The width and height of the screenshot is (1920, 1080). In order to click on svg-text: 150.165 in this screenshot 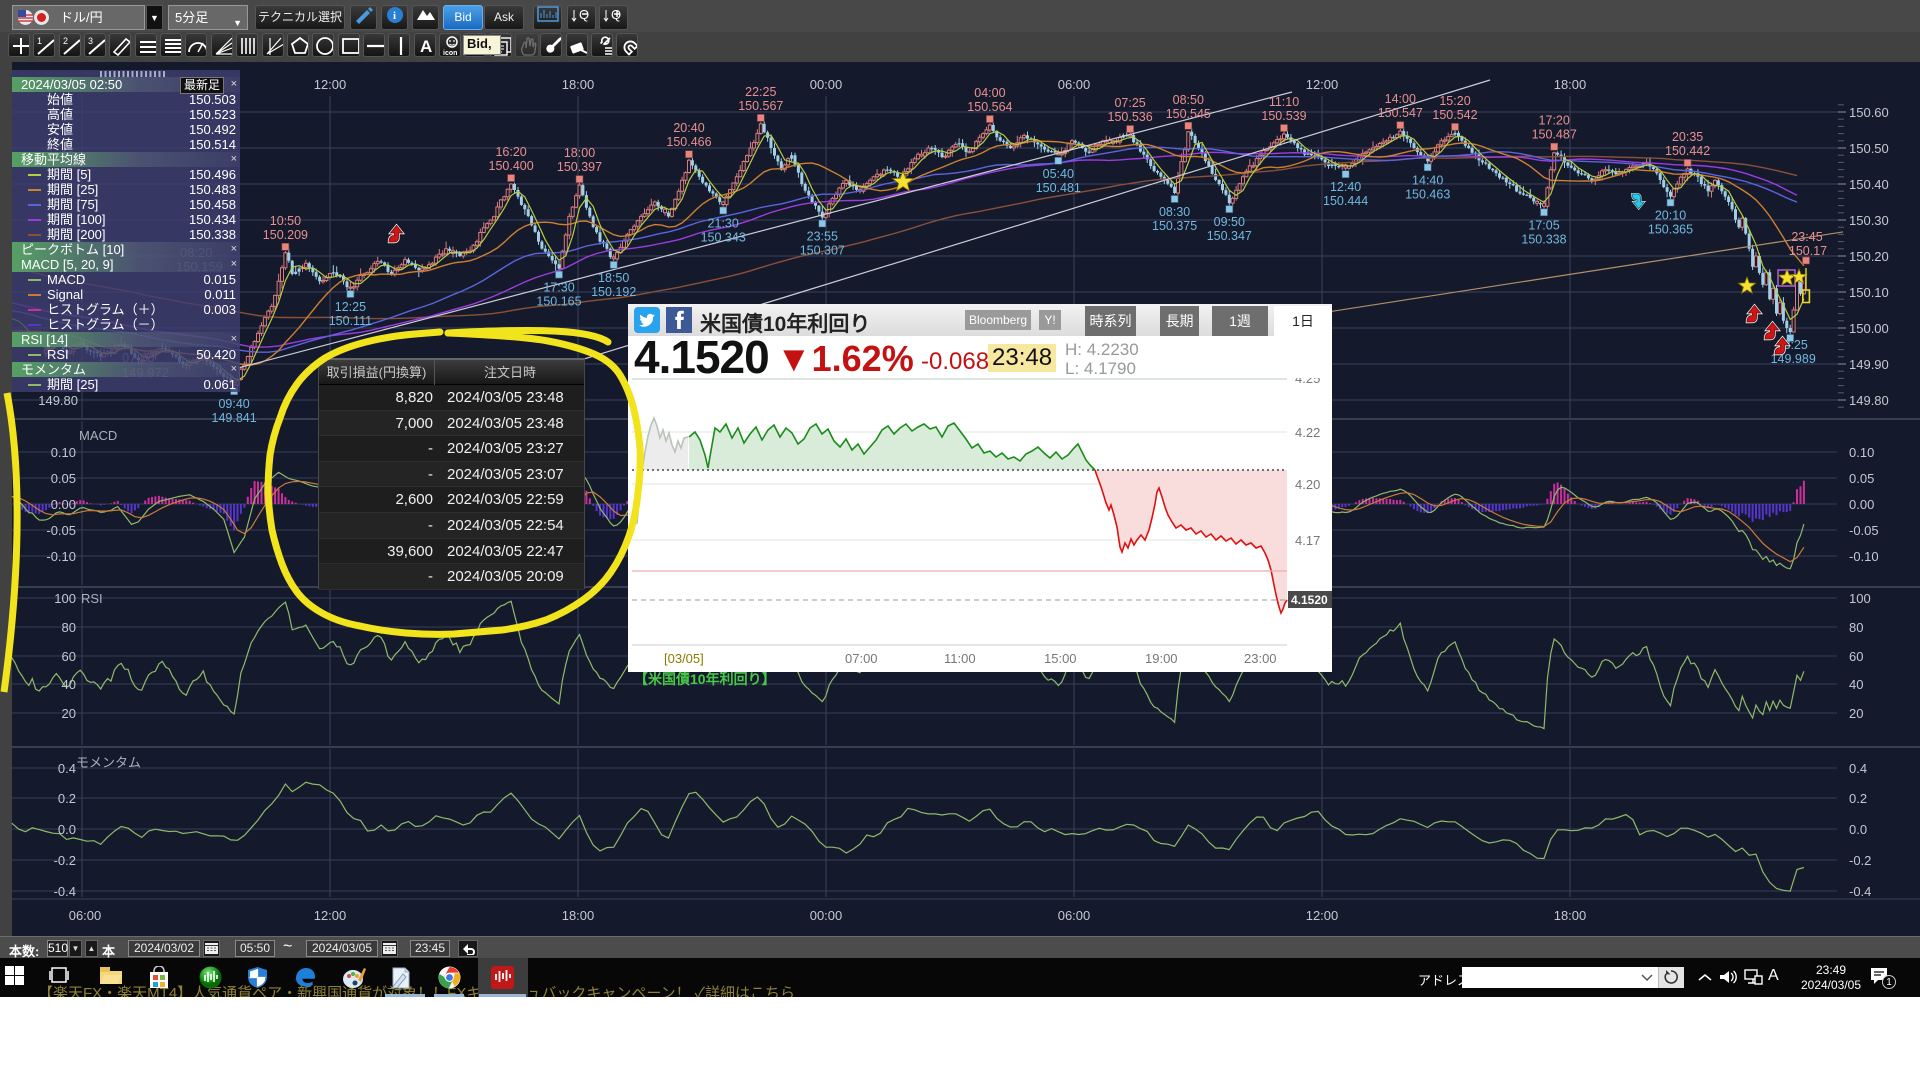, I will do `click(558, 302)`.